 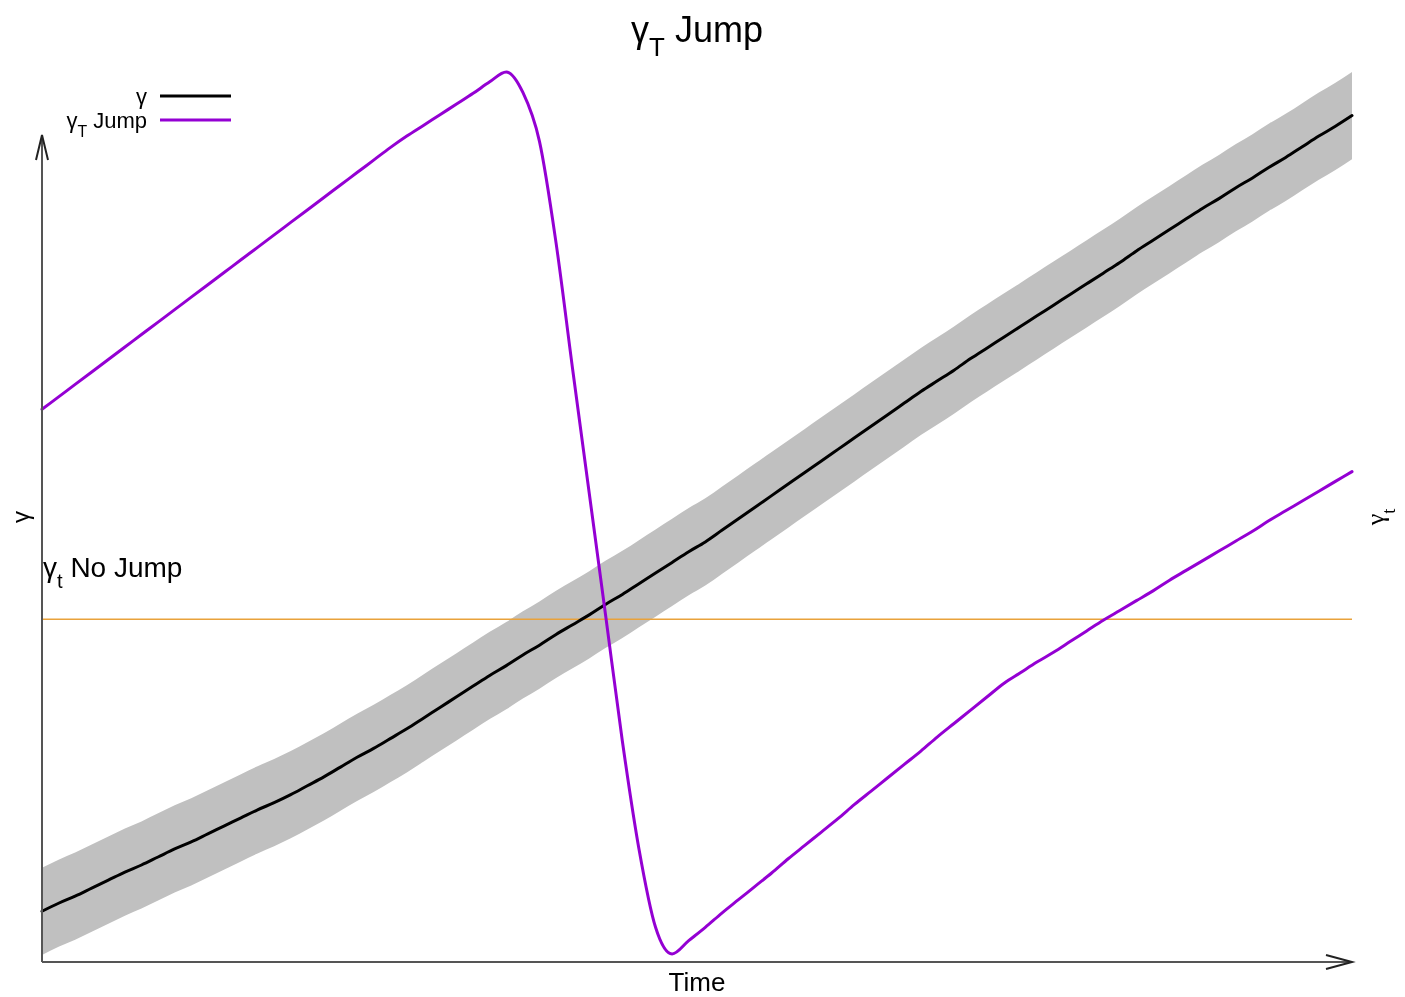 What do you see at coordinates (141, 96) in the screenshot?
I see `legend-label: γ` at bounding box center [141, 96].